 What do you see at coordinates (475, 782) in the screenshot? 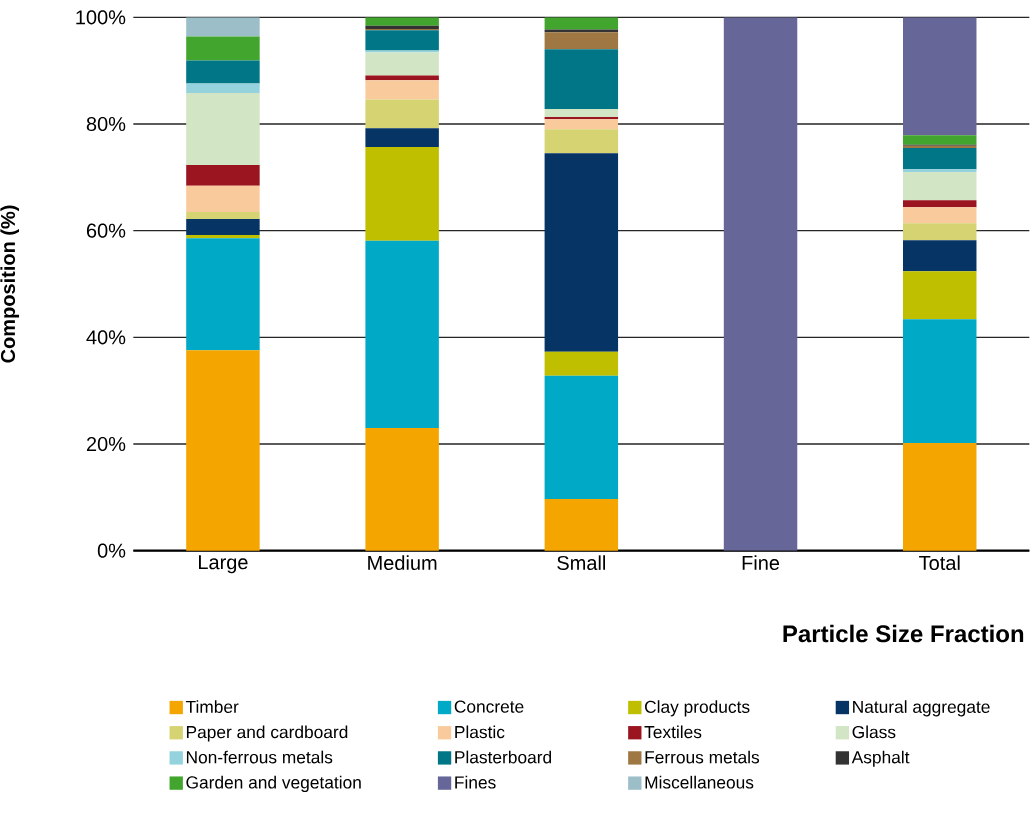
I see `legend-label: Fines` at bounding box center [475, 782].